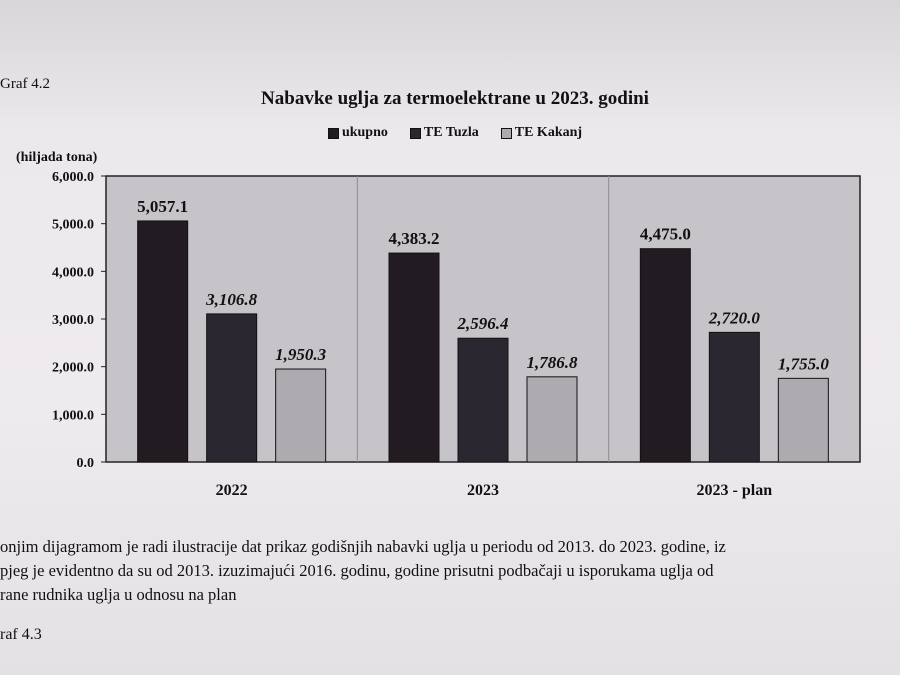  I want to click on figure-label-bottom: raf 4.3, so click(21, 634).